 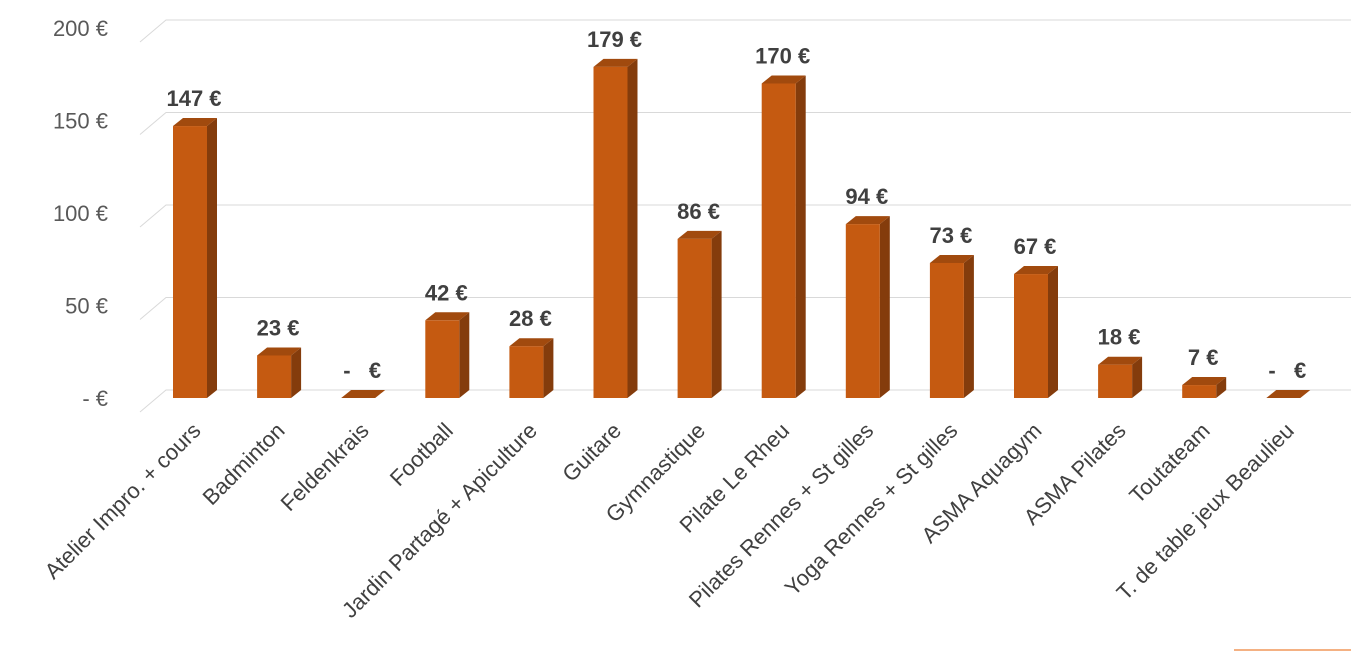 I want to click on category-label: Toutateam, so click(x=1169, y=463).